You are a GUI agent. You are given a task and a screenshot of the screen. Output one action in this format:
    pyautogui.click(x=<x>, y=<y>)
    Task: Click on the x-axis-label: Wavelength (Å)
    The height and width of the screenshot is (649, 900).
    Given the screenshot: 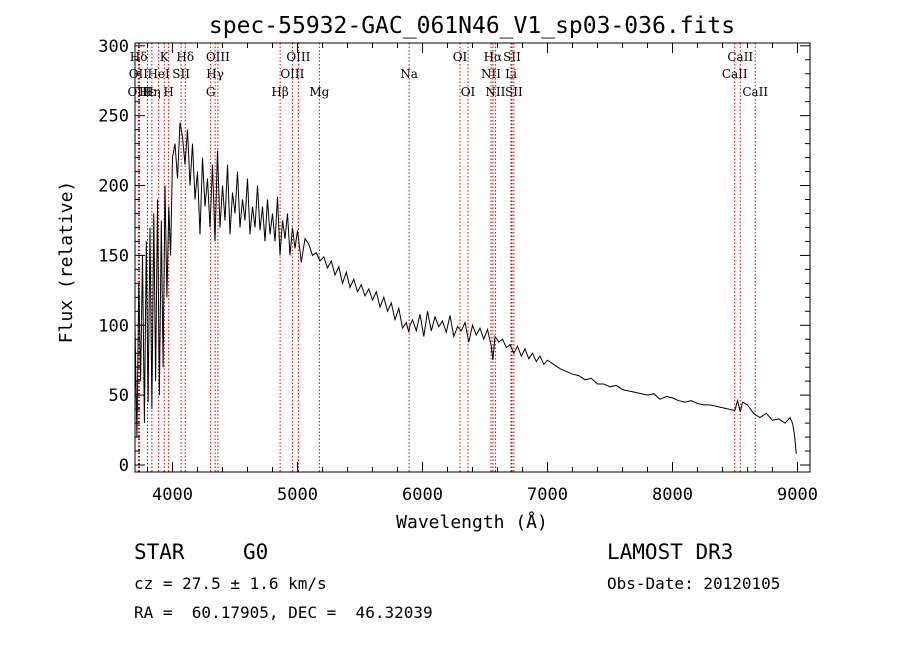 What is the action you would take?
    pyautogui.click(x=472, y=522)
    